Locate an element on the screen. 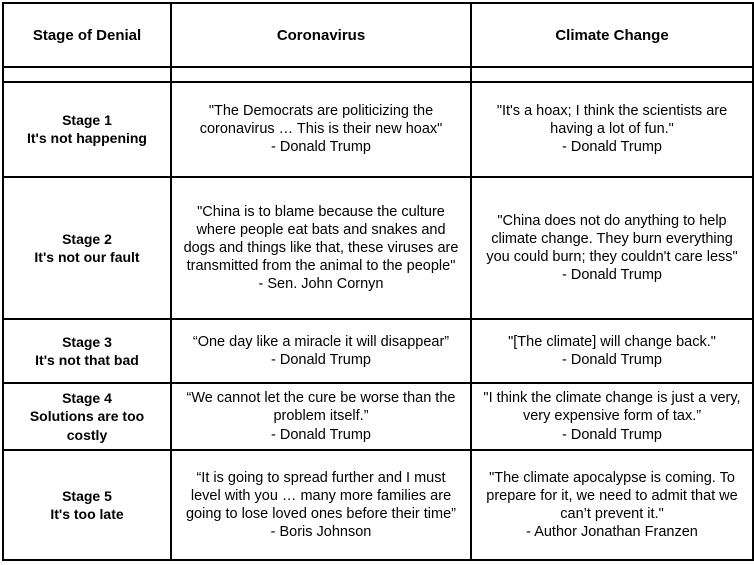 This screenshot has height=565, width=754. column-header-coronavirus: Coronavirus is located at coordinates (321, 35).